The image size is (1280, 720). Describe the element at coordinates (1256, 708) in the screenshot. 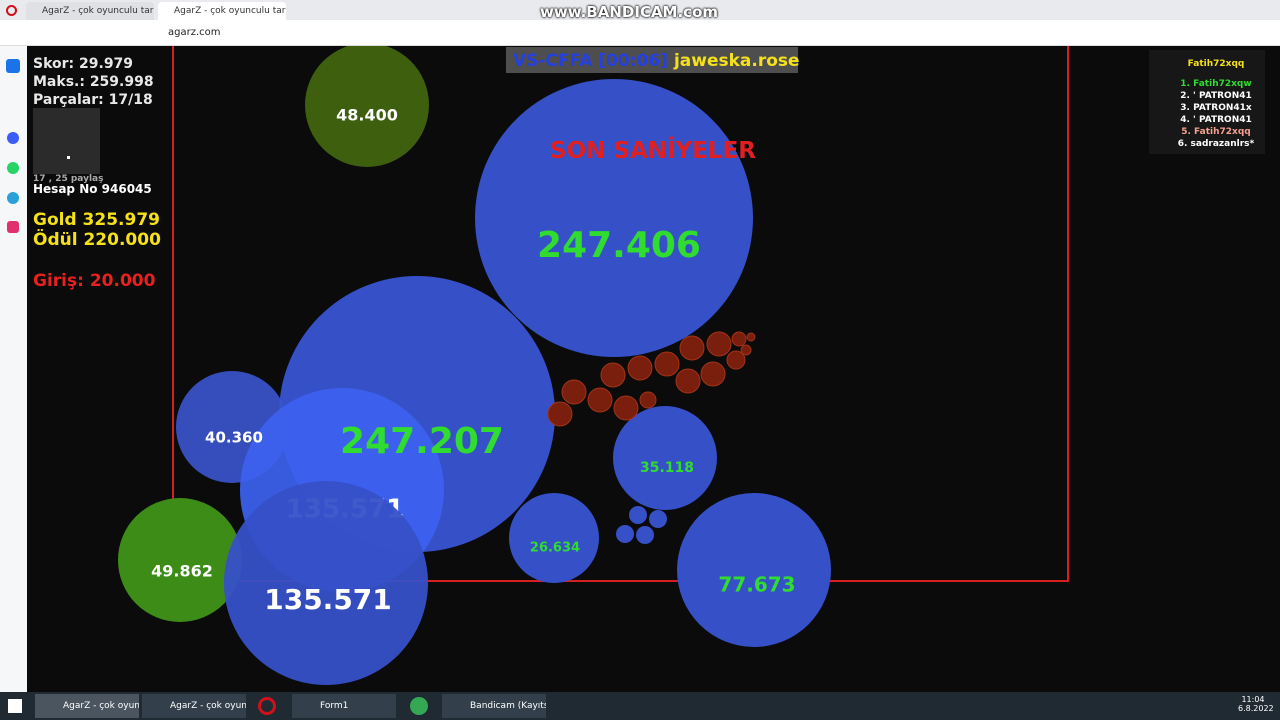

I see `date: 6.8.2022` at that location.